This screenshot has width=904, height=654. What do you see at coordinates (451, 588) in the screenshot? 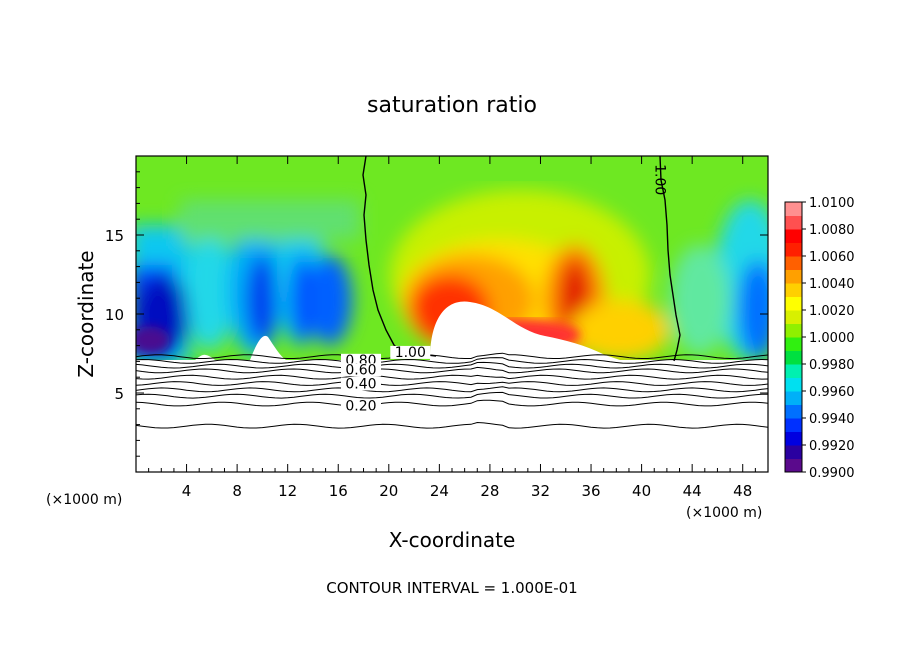
I see `contour-interval-note: CONTOUR INTERVAL = 1.000E-01` at bounding box center [451, 588].